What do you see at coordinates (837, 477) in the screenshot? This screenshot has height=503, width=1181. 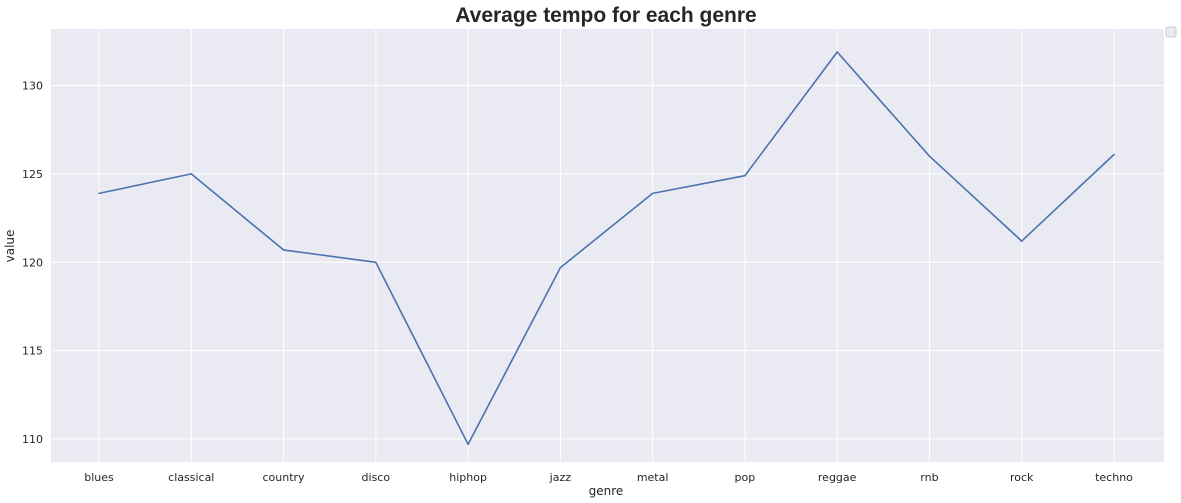 I see `x-tick-label: reggae` at bounding box center [837, 477].